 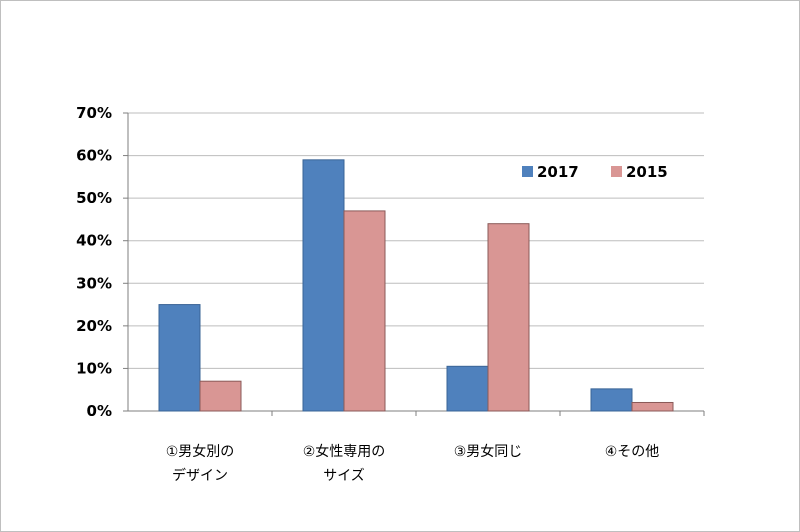 I want to click on y-tick-label: 10%, so click(x=94, y=368).